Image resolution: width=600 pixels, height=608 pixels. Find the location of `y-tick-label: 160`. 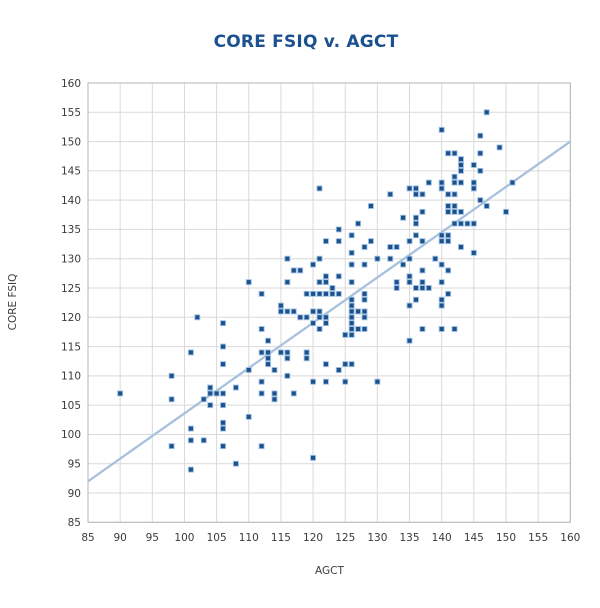

y-tick-label: 160 is located at coordinates (71, 84).